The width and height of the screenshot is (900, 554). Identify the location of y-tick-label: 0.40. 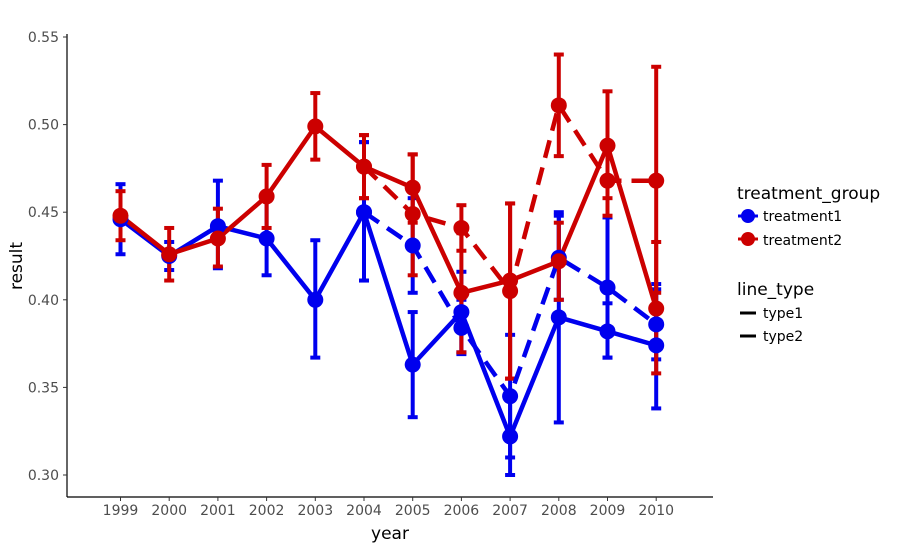
(43, 301).